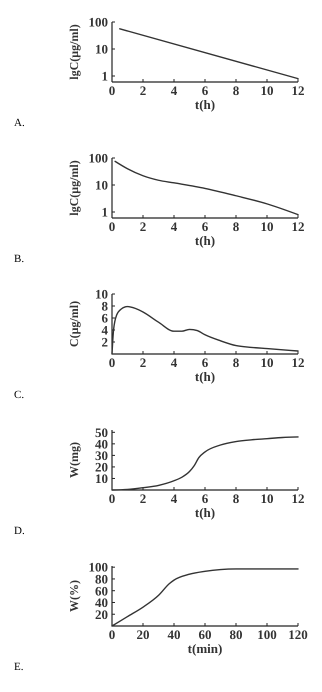  I want to click on x-tick-label: 120, so click(298, 634).